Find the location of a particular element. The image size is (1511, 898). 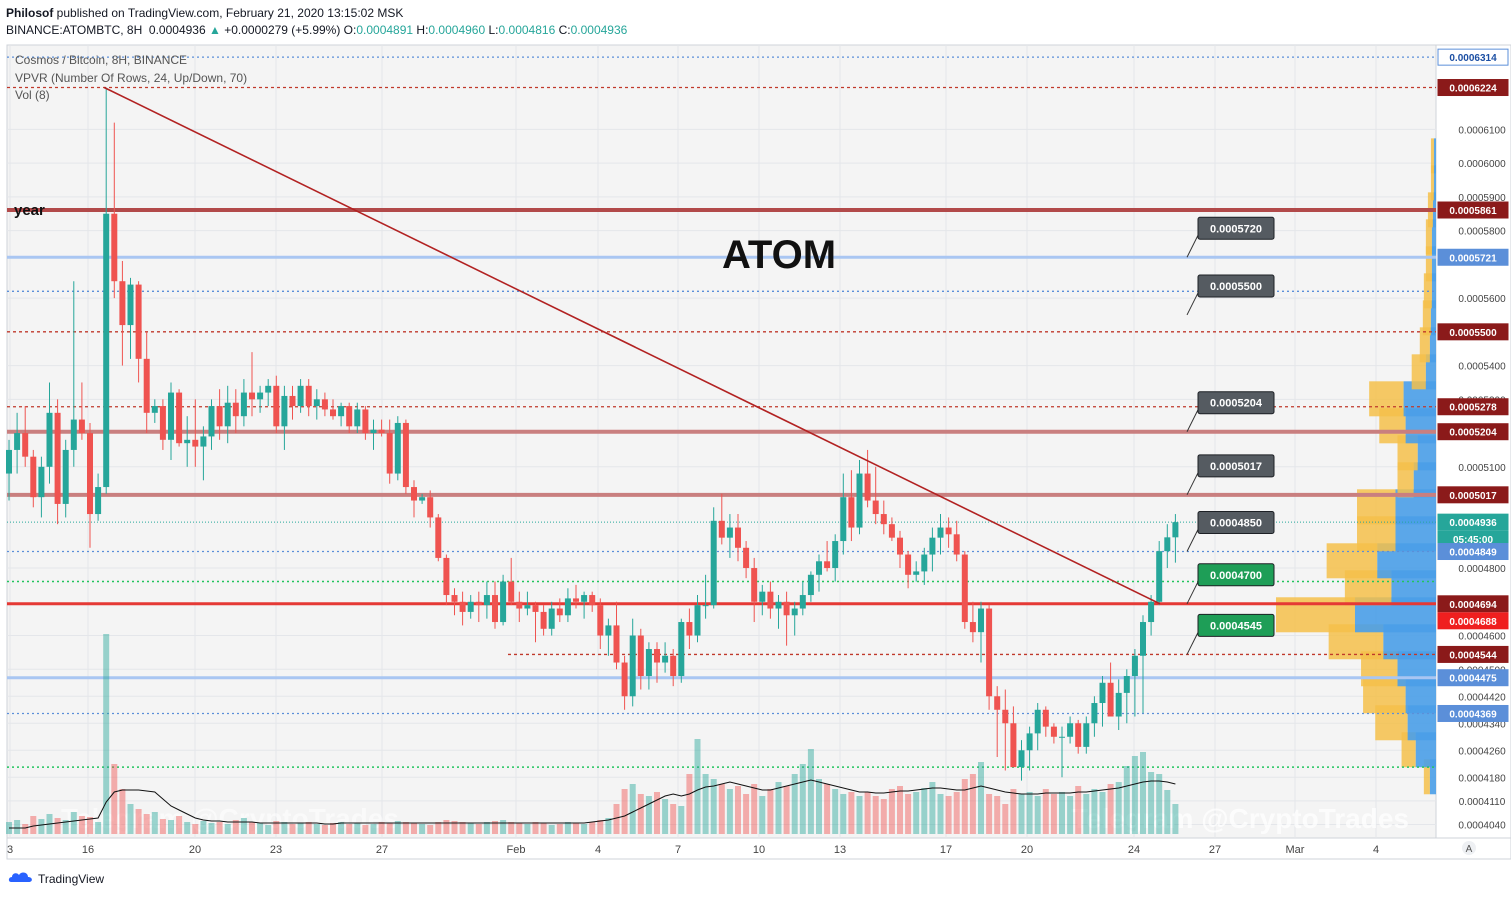

change-arrow: ▲ is located at coordinates (215, 30).